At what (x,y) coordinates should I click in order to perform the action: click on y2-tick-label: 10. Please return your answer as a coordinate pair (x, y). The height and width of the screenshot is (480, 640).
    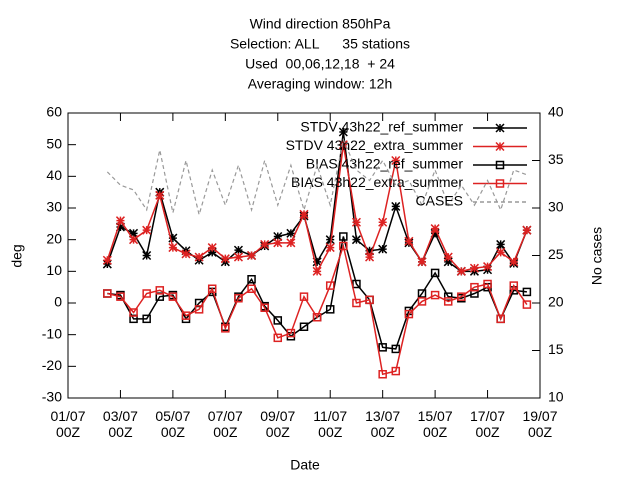
    Looking at the image, I should click on (556, 397).